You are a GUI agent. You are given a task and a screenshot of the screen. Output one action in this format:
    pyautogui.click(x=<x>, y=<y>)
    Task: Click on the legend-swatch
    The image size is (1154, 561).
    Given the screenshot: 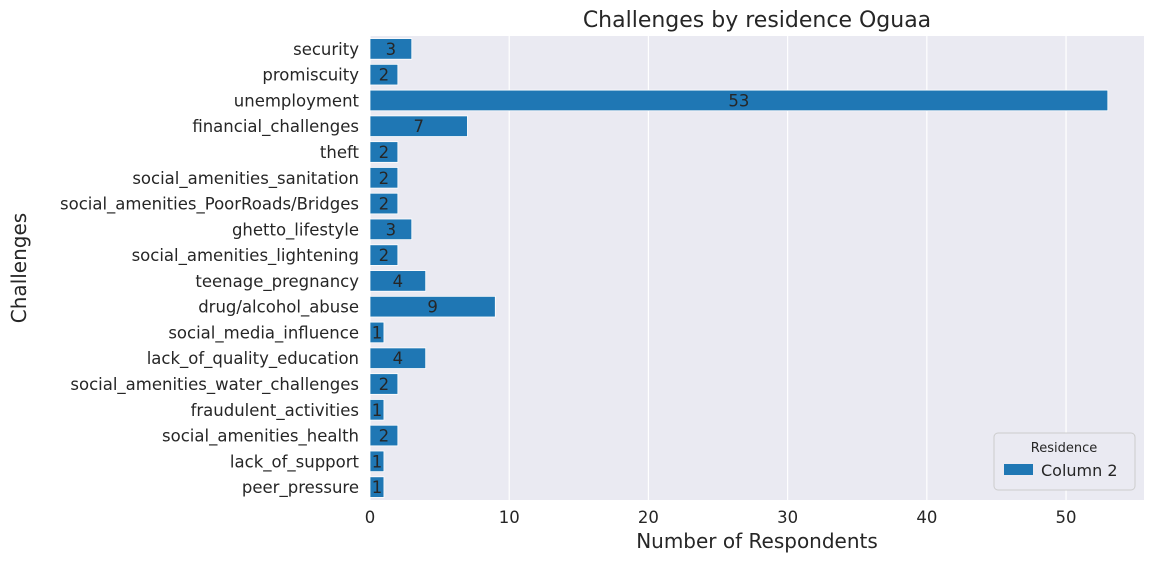 What is the action you would take?
    pyautogui.click(x=1018, y=469)
    